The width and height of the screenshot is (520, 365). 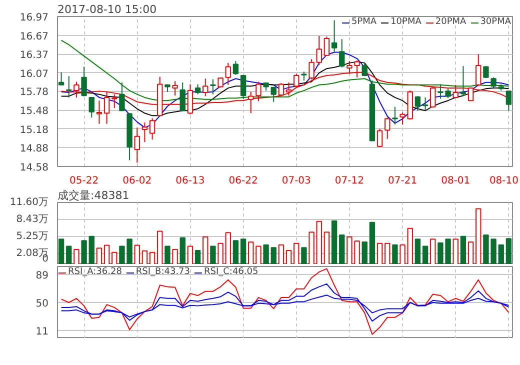 What do you see at coordinates (34, 36) in the screenshot?
I see `y-tick-label: 16.67` at bounding box center [34, 36].